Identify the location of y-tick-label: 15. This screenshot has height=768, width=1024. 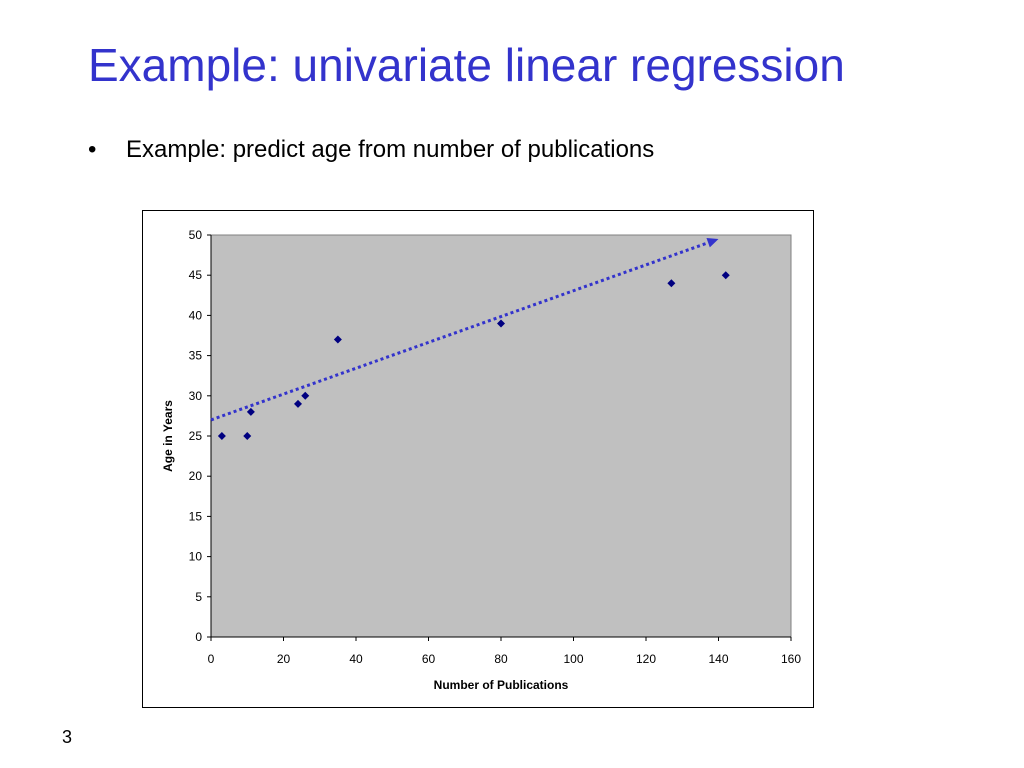
(196, 516).